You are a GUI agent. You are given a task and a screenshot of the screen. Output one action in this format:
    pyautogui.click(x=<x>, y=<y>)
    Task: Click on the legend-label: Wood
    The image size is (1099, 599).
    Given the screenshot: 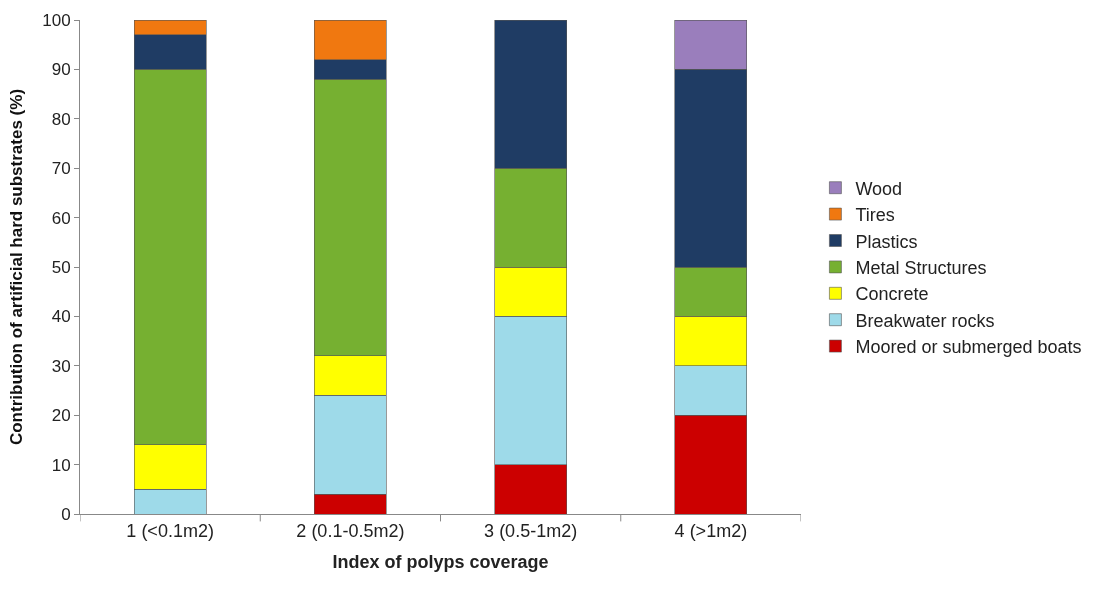 What is the action you would take?
    pyautogui.click(x=879, y=188)
    